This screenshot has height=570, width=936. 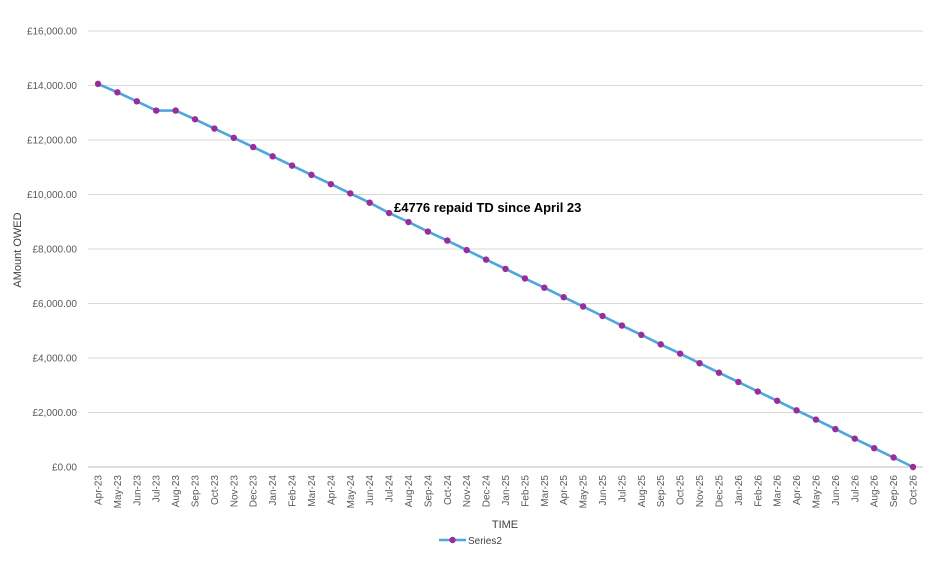 I want to click on x-tick-label: Jan-24, so click(x=273, y=490).